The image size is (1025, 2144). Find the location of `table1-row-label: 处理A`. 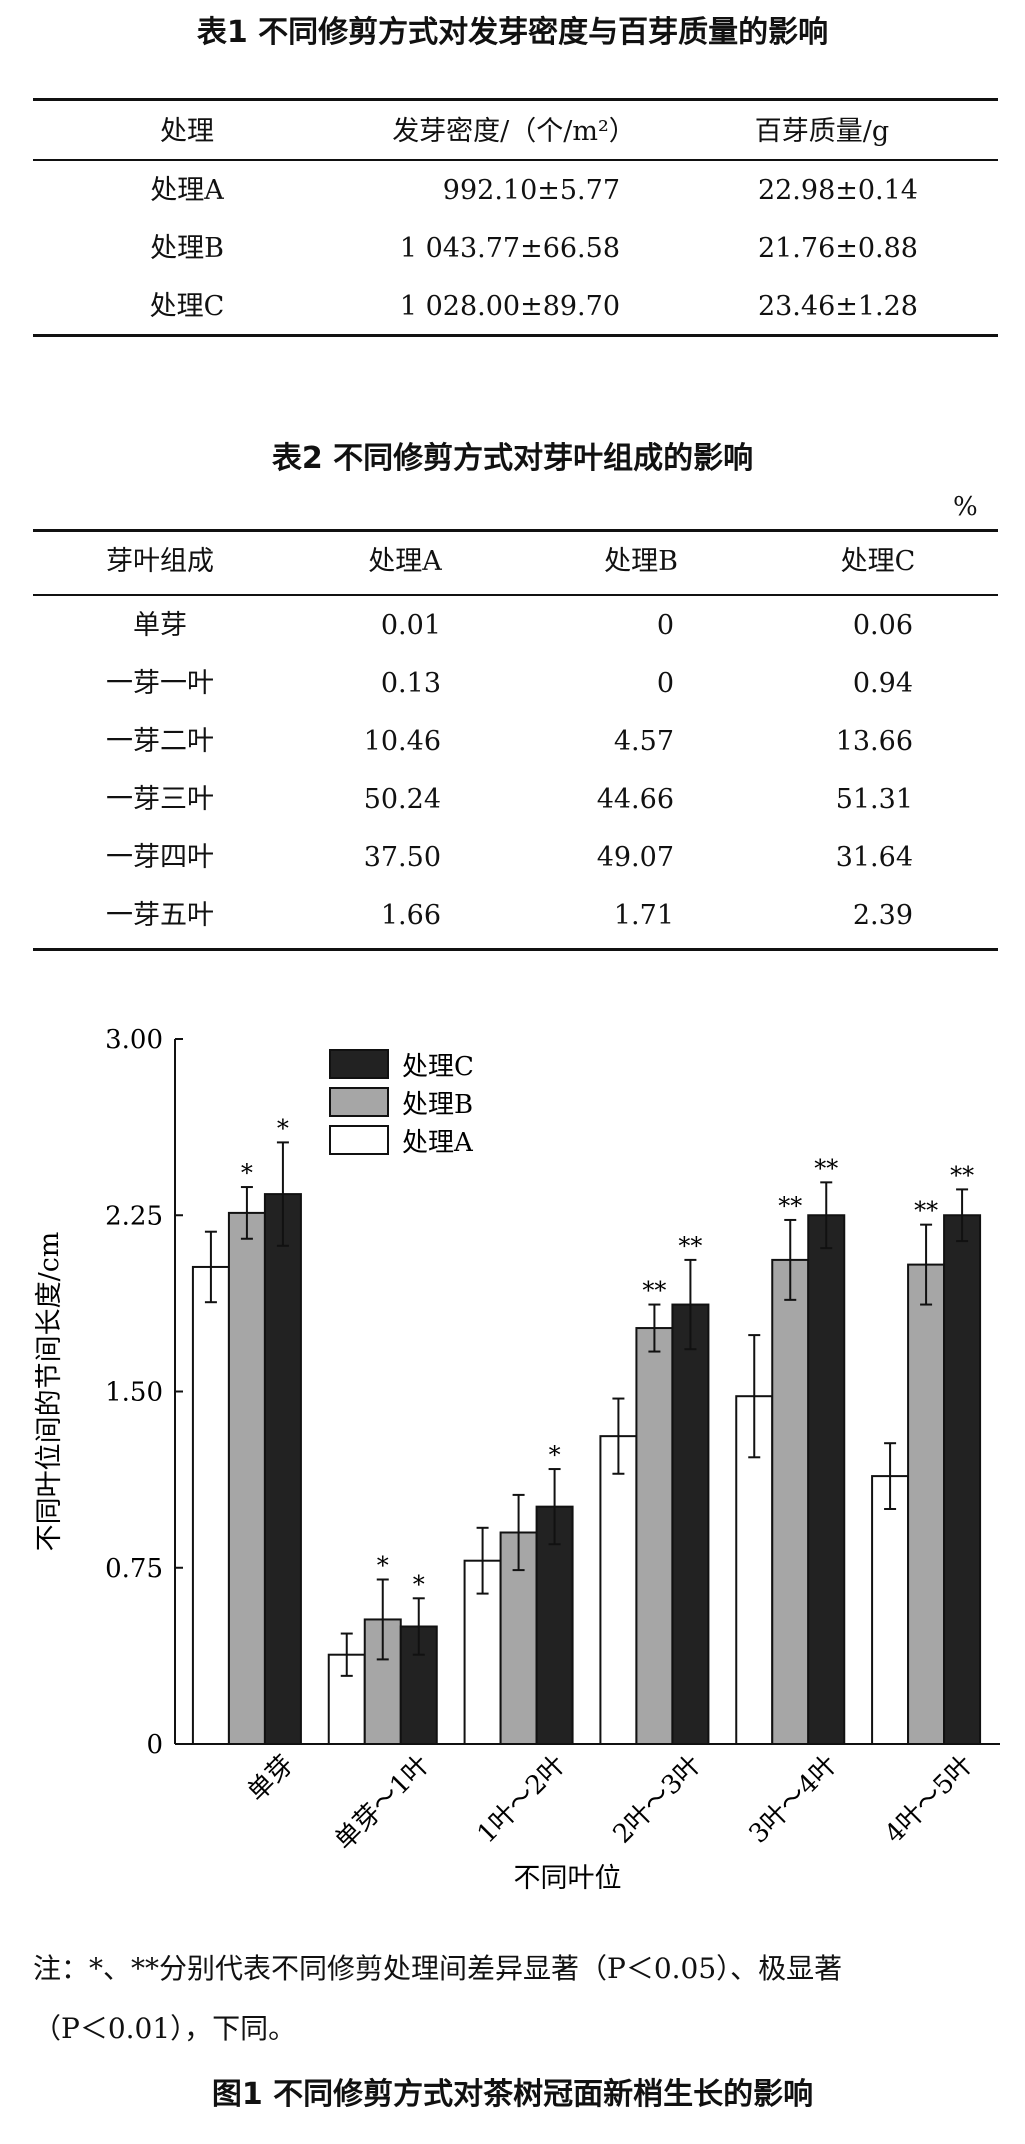

table1-row-label: 处理A is located at coordinates (187, 190).